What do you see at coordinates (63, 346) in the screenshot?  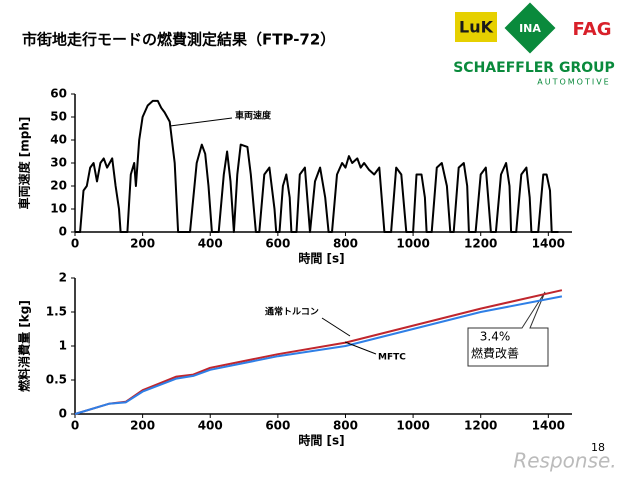 I see `y-tick-label: 1` at bounding box center [63, 346].